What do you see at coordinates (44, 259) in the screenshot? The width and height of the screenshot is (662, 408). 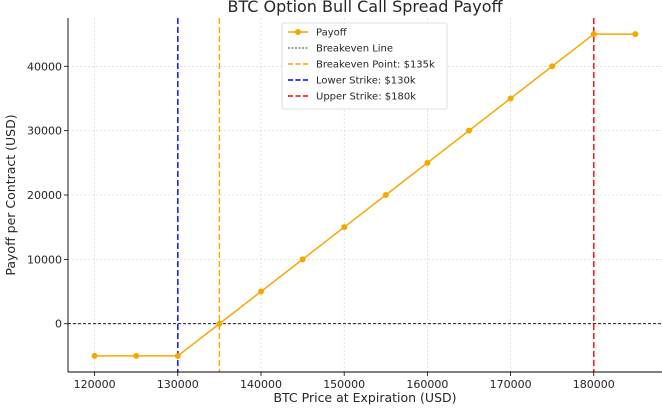 I see `y-tick-label: 10000` at bounding box center [44, 259].